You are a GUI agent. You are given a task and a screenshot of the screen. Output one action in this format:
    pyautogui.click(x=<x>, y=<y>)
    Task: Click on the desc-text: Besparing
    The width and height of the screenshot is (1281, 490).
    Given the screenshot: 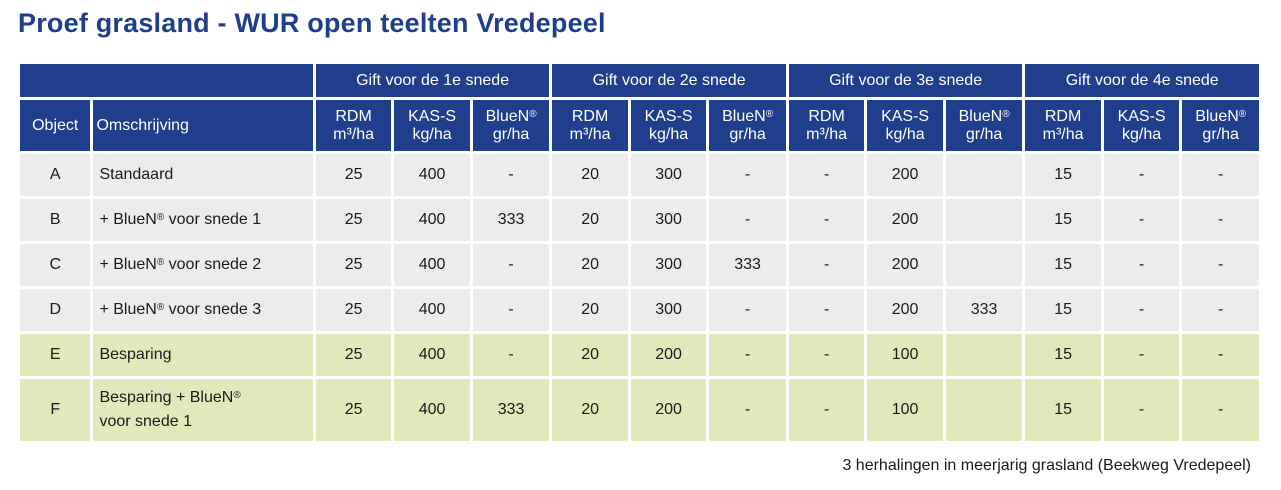 What is the action you would take?
    pyautogui.click(x=135, y=354)
    